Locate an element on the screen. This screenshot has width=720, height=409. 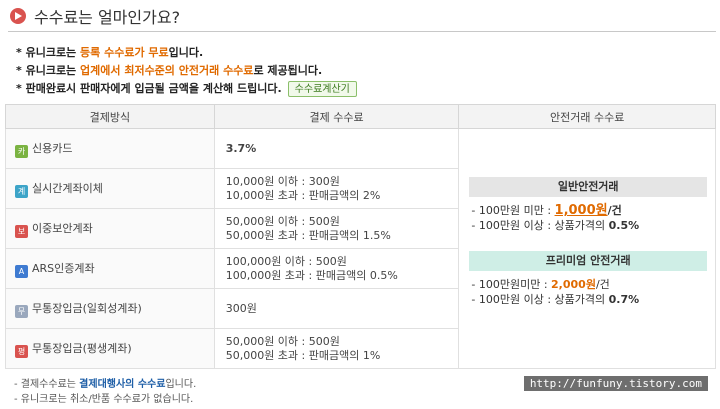
premium-line-2: - 100만원 이상 : 상품가격의 0.7% is located at coordinates (588, 299).